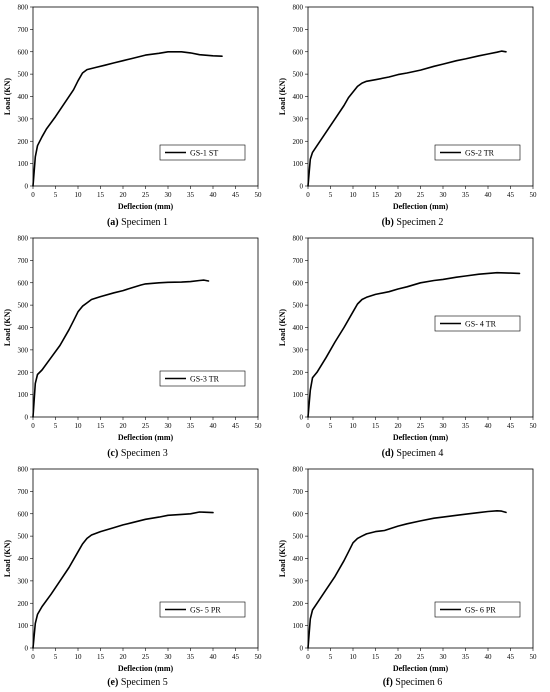  Describe the element at coordinates (282, 96) in the screenshot. I see `y-axis-label: Load (KN)` at that location.